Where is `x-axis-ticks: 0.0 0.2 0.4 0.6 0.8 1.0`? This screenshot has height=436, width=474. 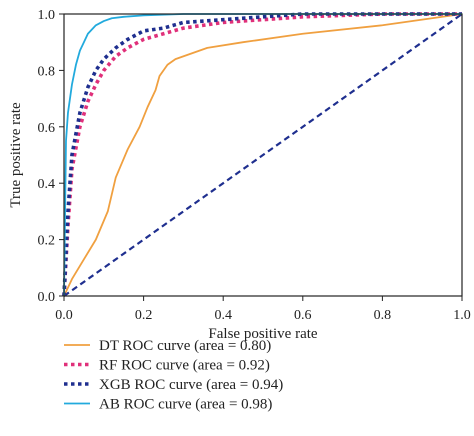
x-axis-ticks: 0.0 0.2 0.4 0.6 0.8 1.0 is located at coordinates (263, 309).